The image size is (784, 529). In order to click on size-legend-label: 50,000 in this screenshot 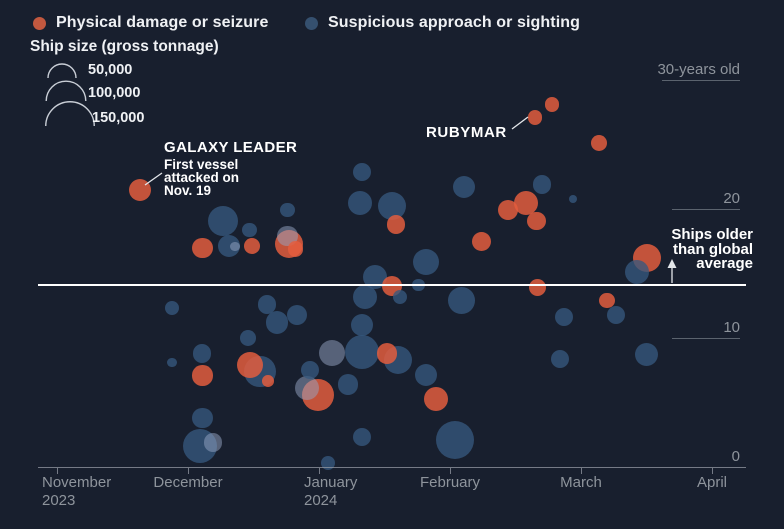, I will do `click(110, 70)`.